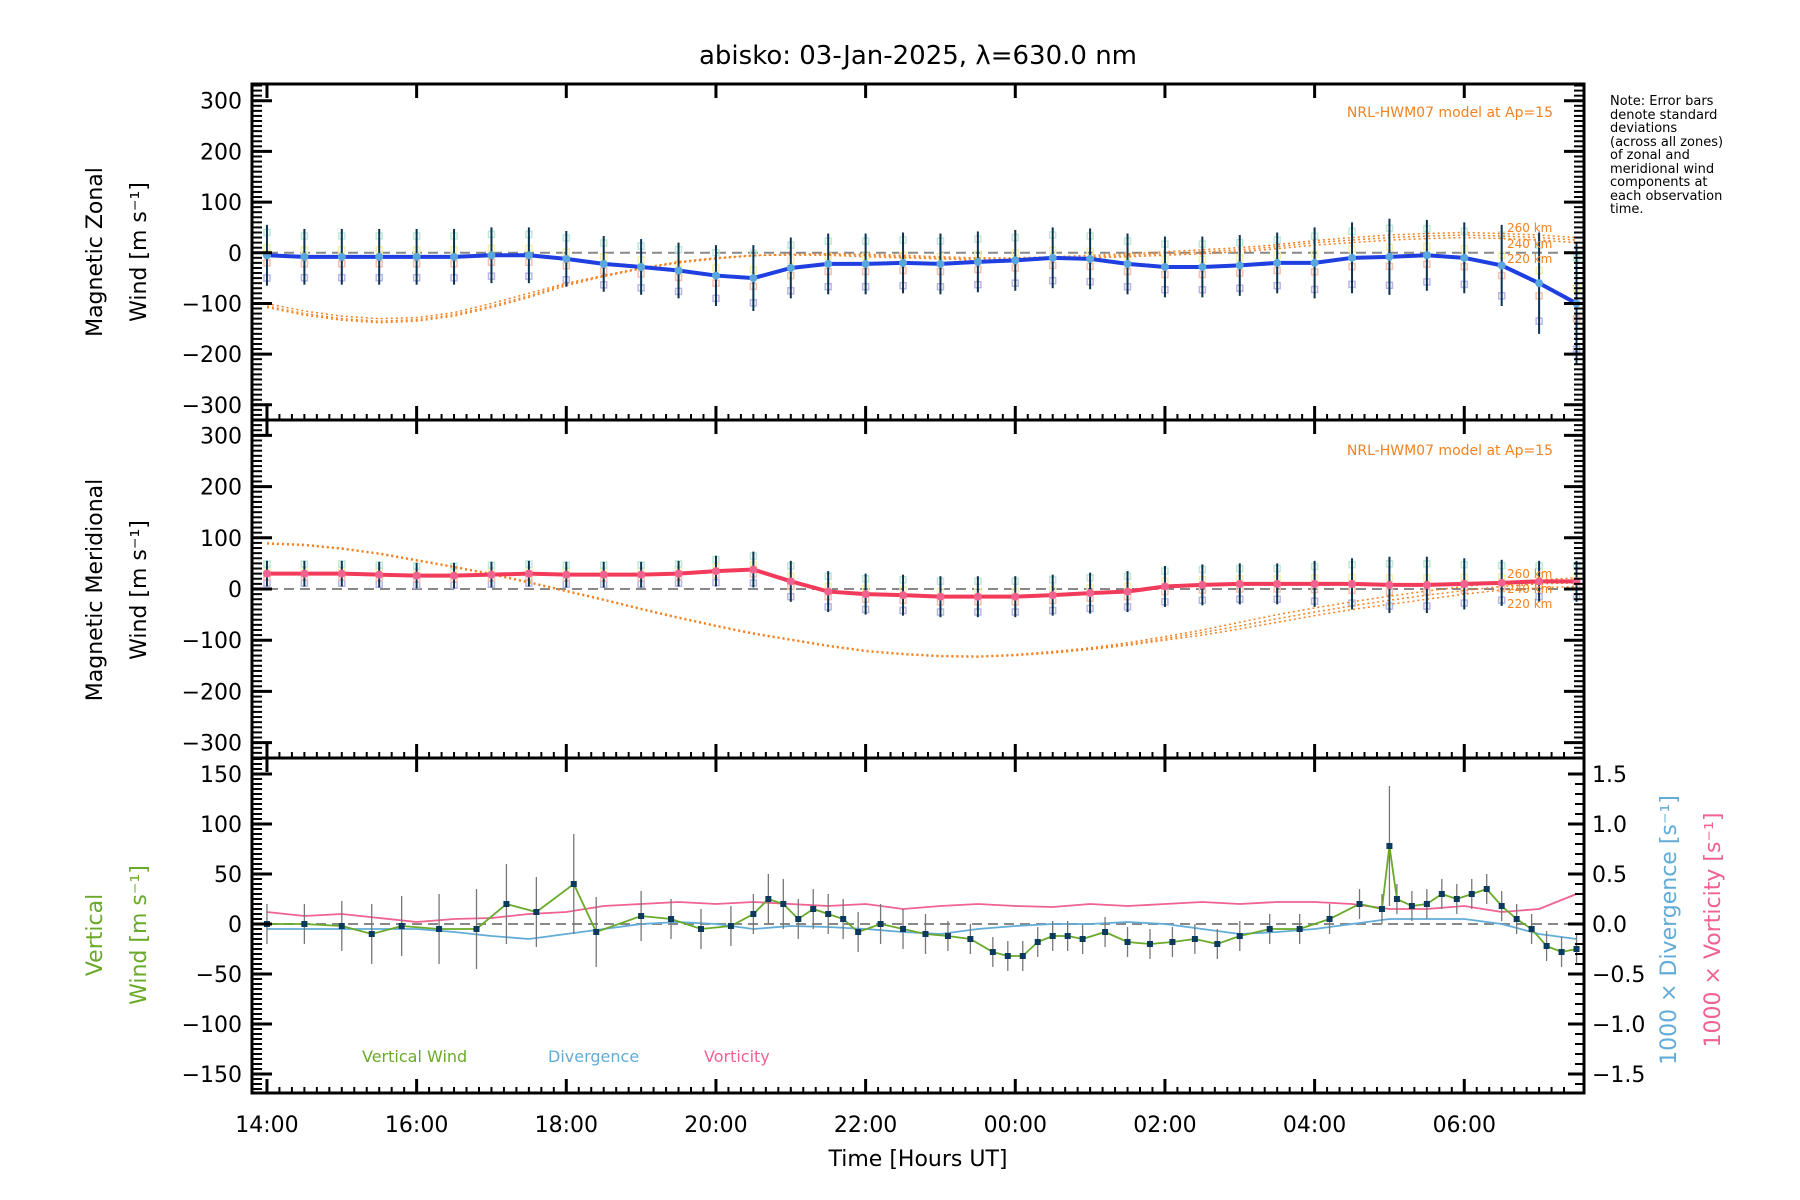  Describe the element at coordinates (221, 152) in the screenshot. I see `zonal-tick-label: 200` at that location.